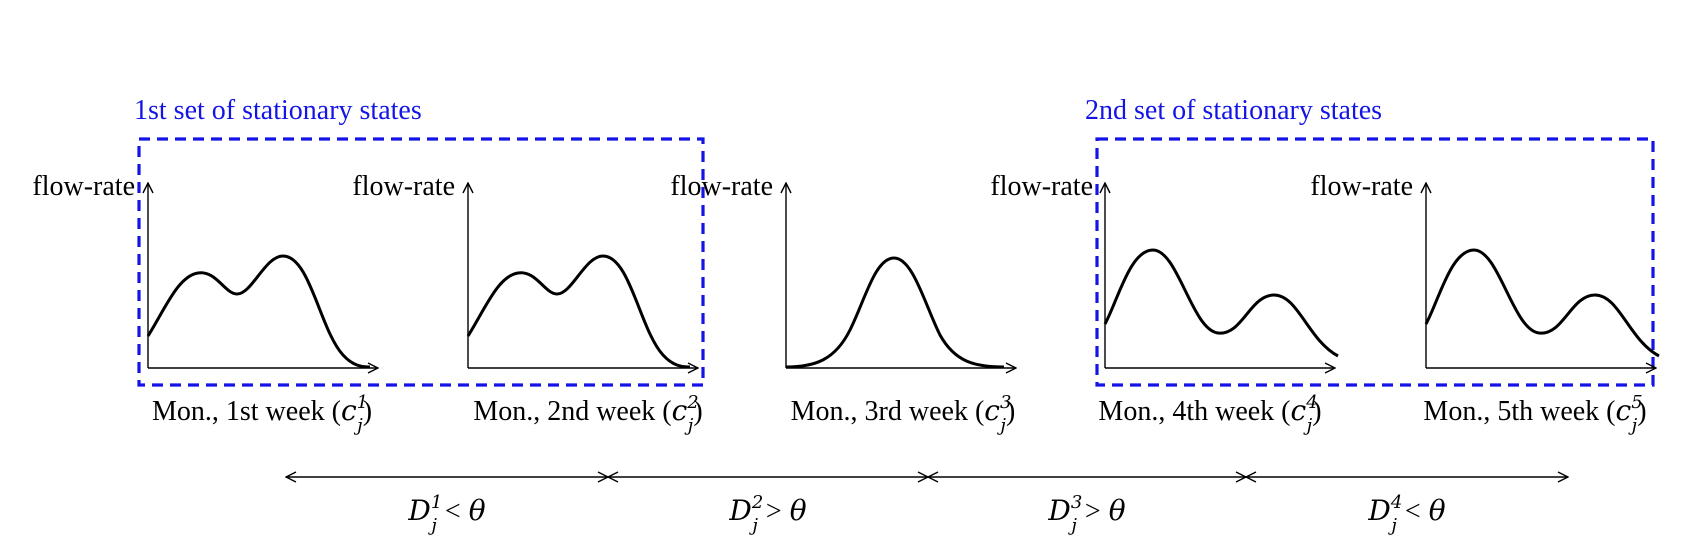 This screenshot has height=560, width=1696. What do you see at coordinates (1406, 514) in the screenshot?
I see `distance-label: D4 j < θ` at bounding box center [1406, 514].